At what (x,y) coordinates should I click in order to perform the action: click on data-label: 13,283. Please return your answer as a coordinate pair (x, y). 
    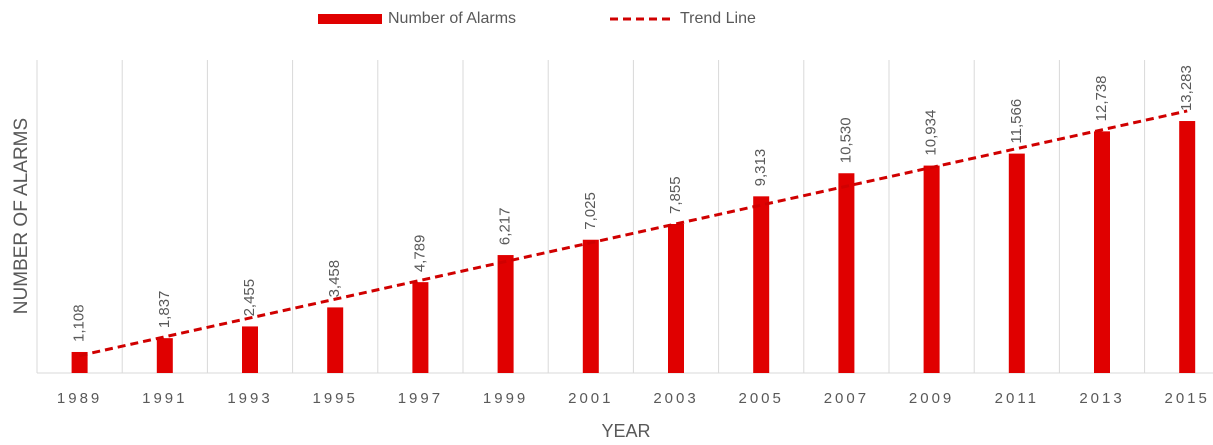
    Looking at the image, I should click on (1186, 88).